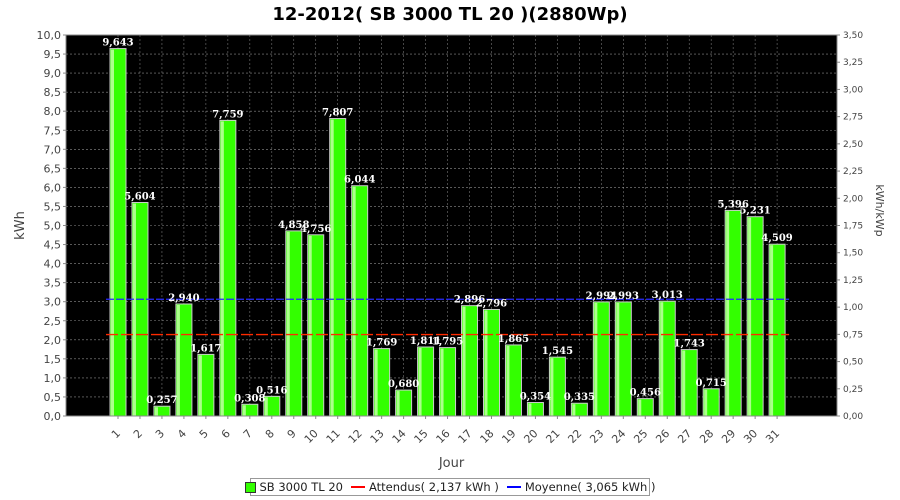  What do you see at coordinates (689, 344) in the screenshot?
I see `data-label: 1,743` at bounding box center [689, 344].